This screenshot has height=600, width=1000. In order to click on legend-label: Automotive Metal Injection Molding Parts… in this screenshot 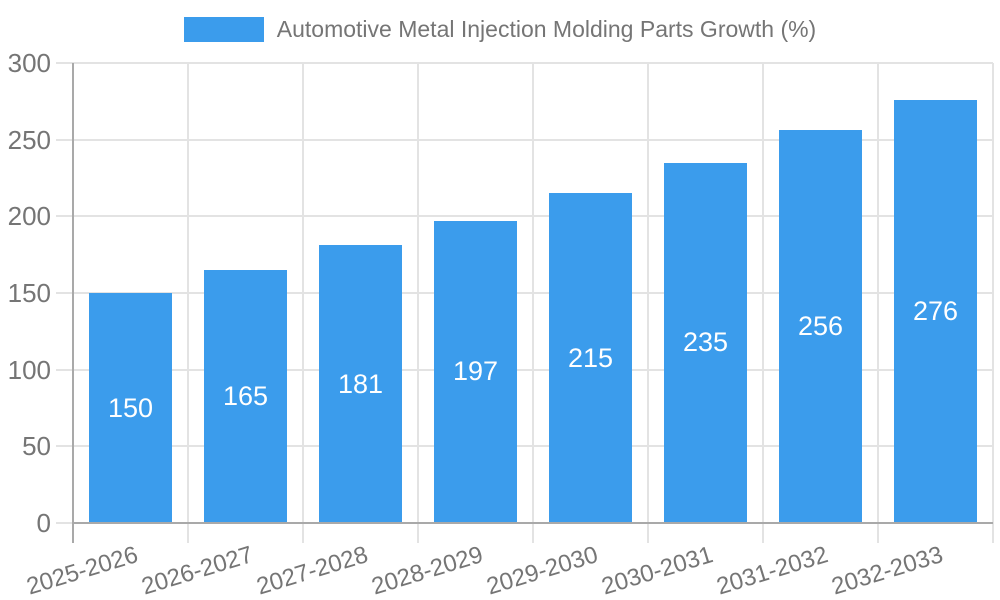, I will do `click(546, 29)`.